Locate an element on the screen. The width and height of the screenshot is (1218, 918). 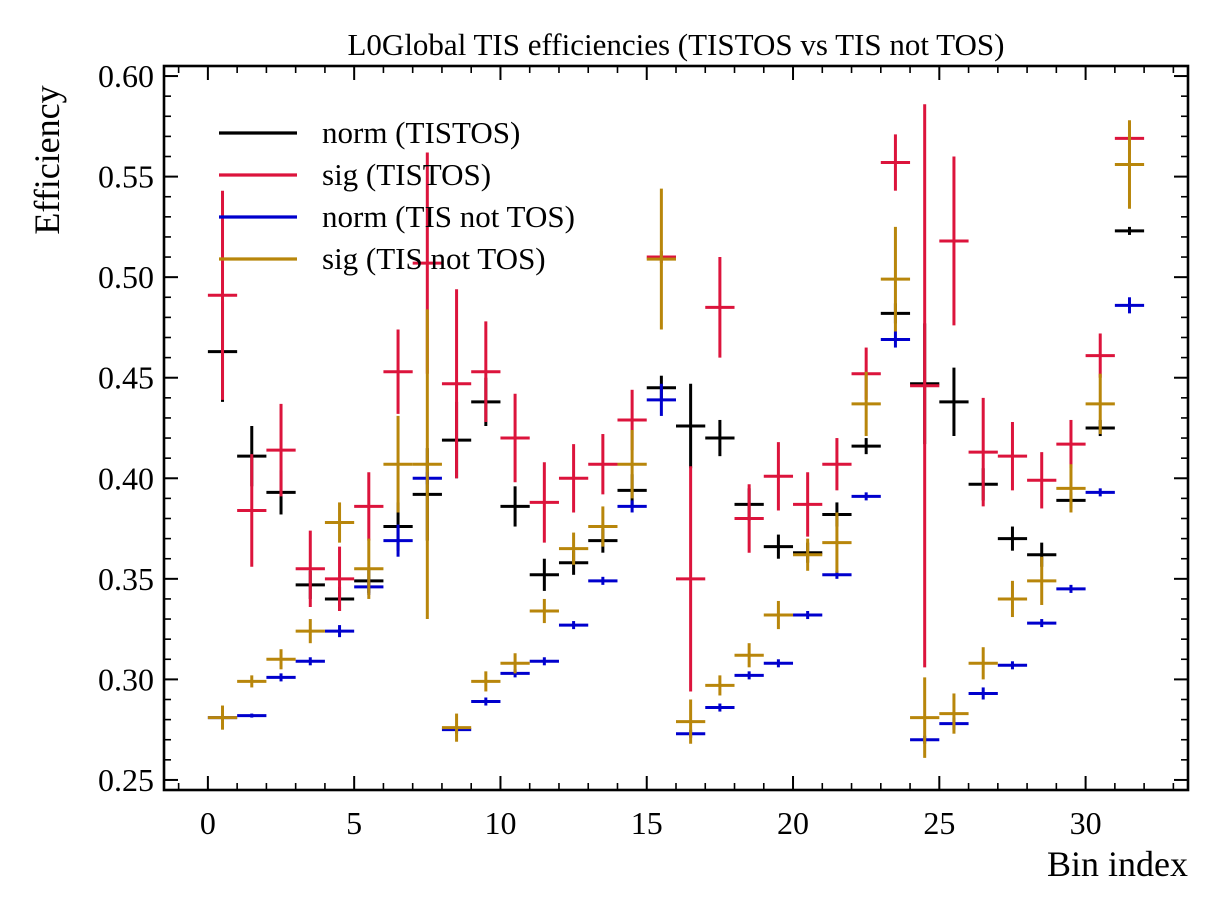
x-tick-label: 5 is located at coordinates (354, 823).